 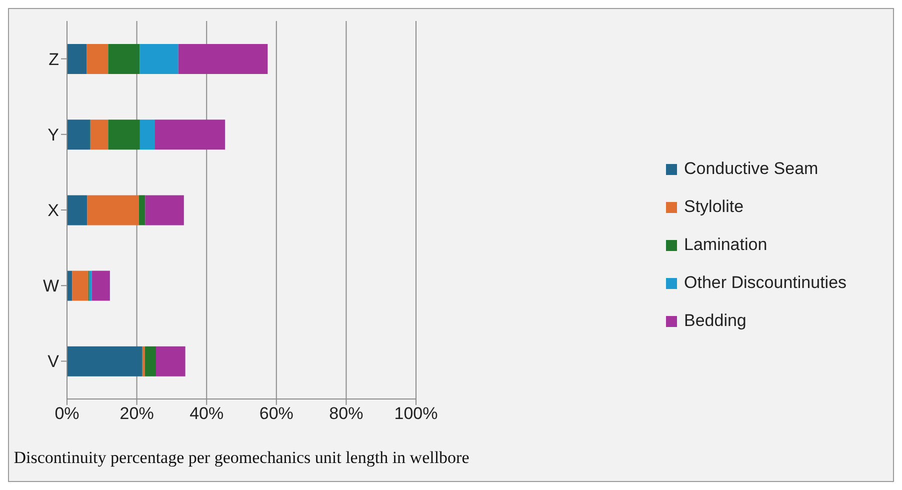 What do you see at coordinates (714, 207) in the screenshot?
I see `legend-label: Stylolite` at bounding box center [714, 207].